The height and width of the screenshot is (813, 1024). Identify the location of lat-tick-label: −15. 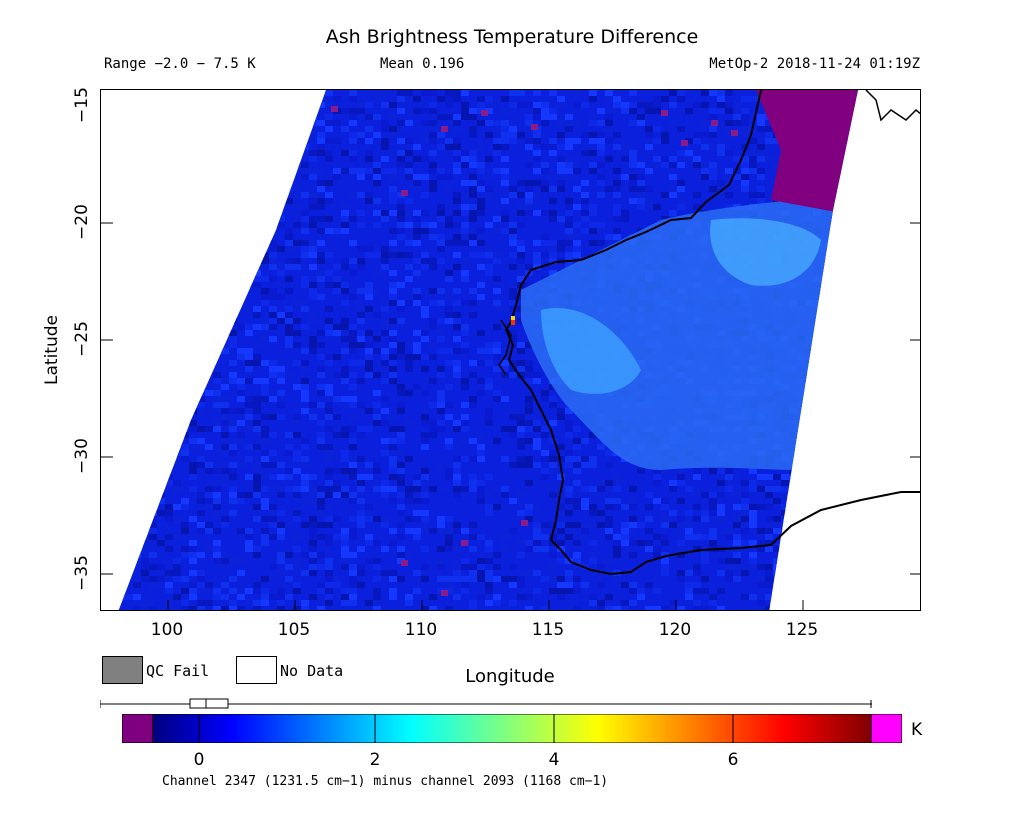
(82, 105).